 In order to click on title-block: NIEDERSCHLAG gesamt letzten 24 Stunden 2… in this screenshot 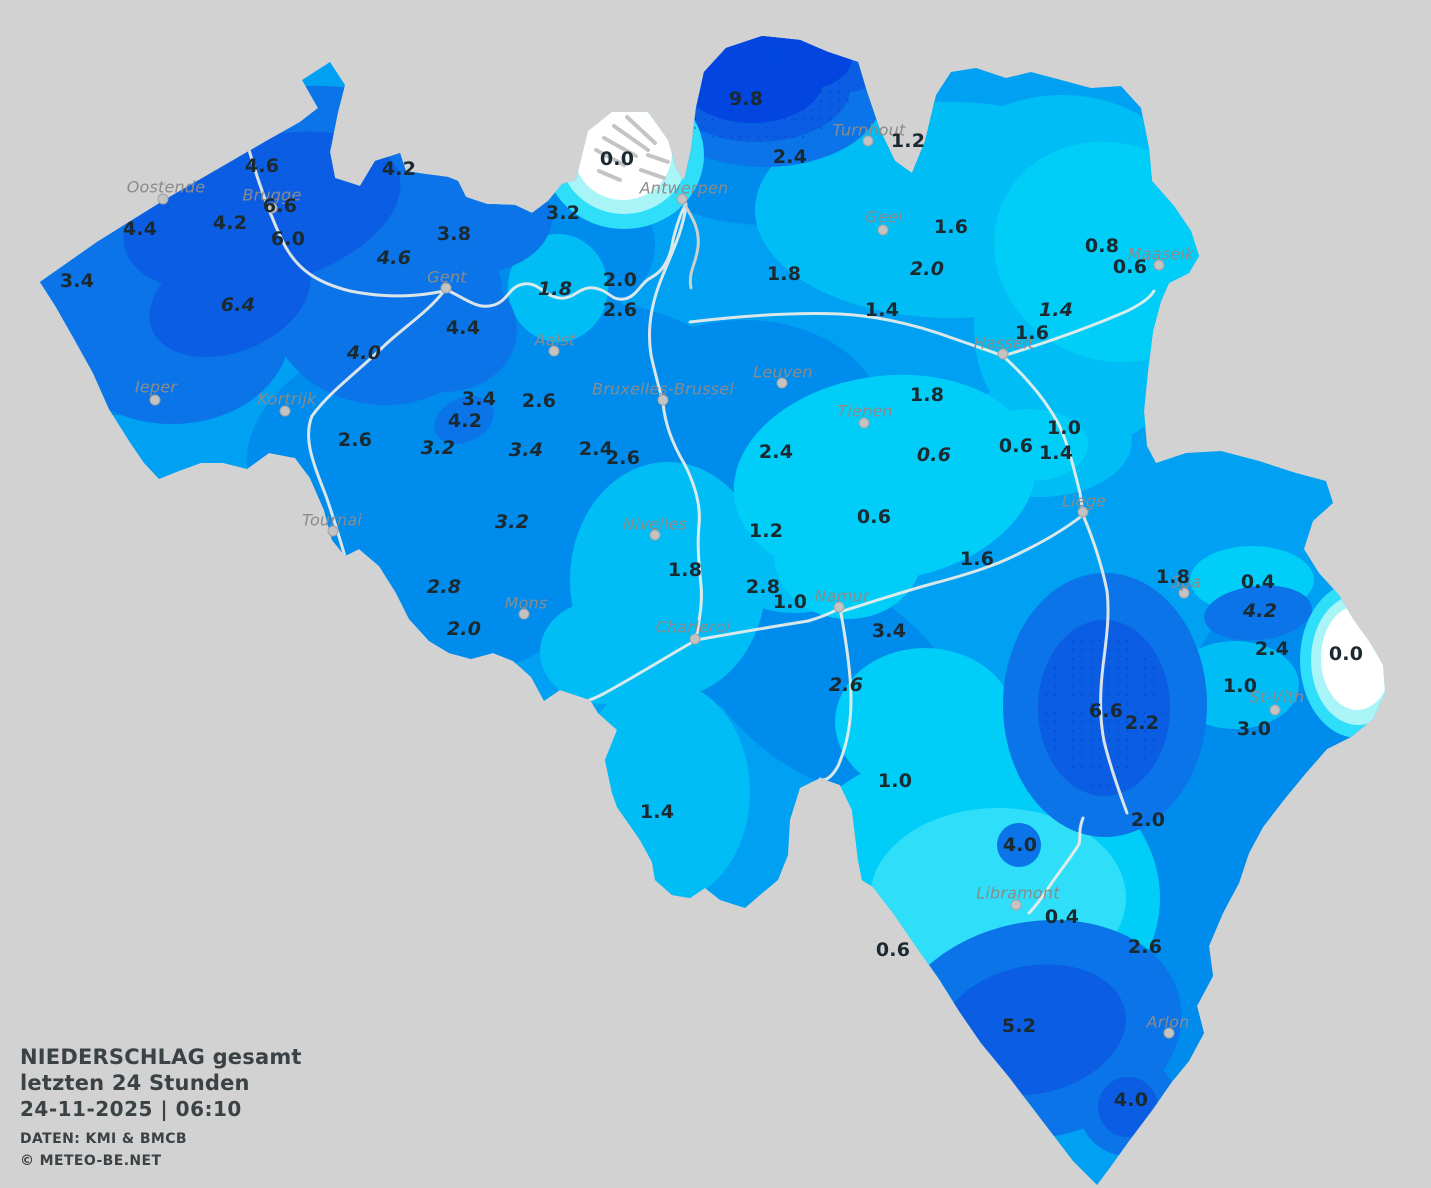, I will do `click(161, 1108)`.